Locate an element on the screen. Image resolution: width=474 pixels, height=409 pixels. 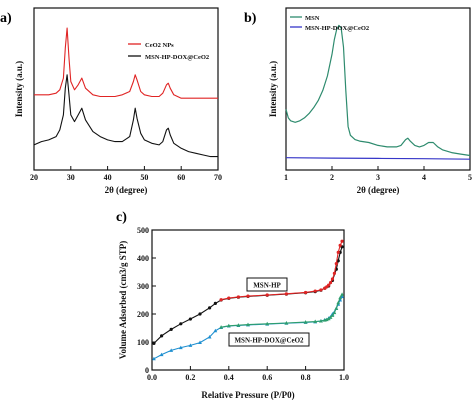
y-tick-label: 400 is located at coordinates (143, 258).